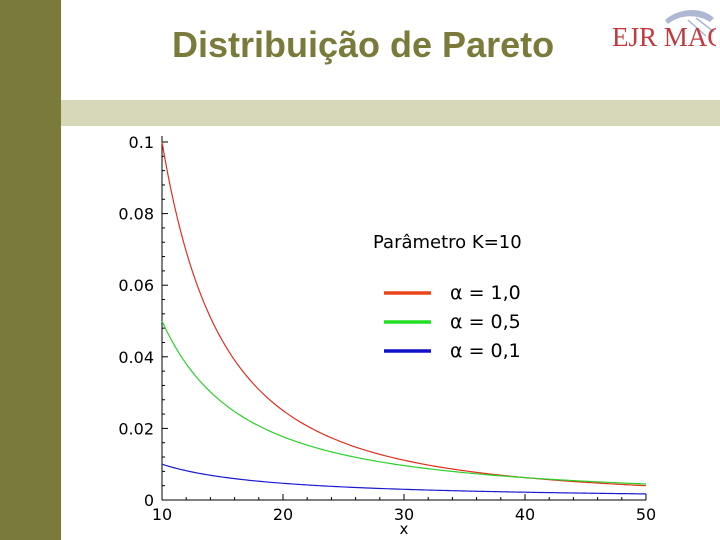  I want to click on x-axis-label: x, so click(404, 529).